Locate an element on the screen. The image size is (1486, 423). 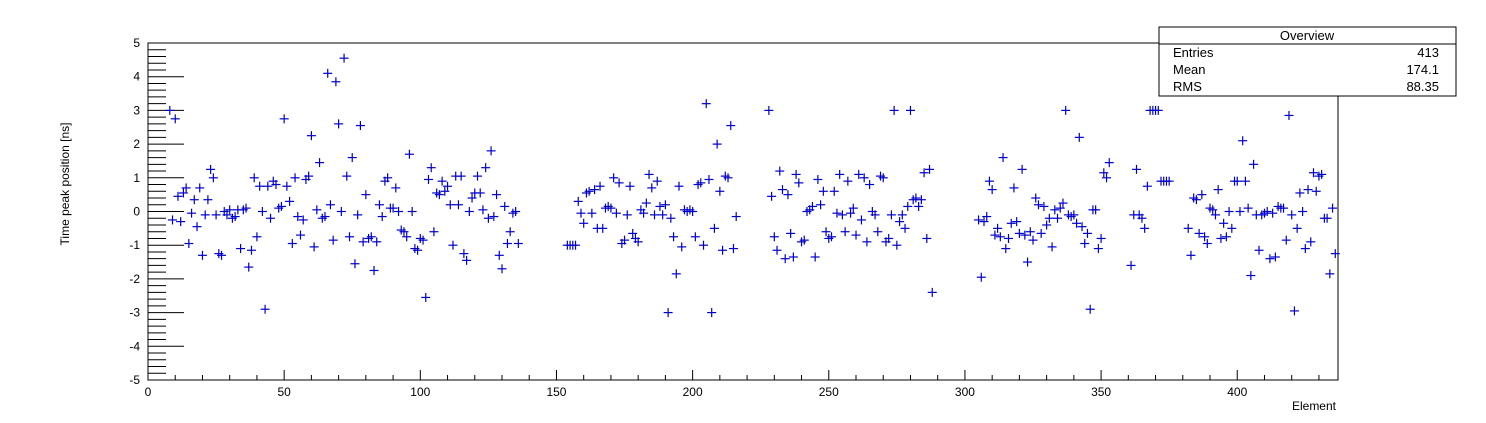
stats-box-frame is located at coordinates (1307, 61).